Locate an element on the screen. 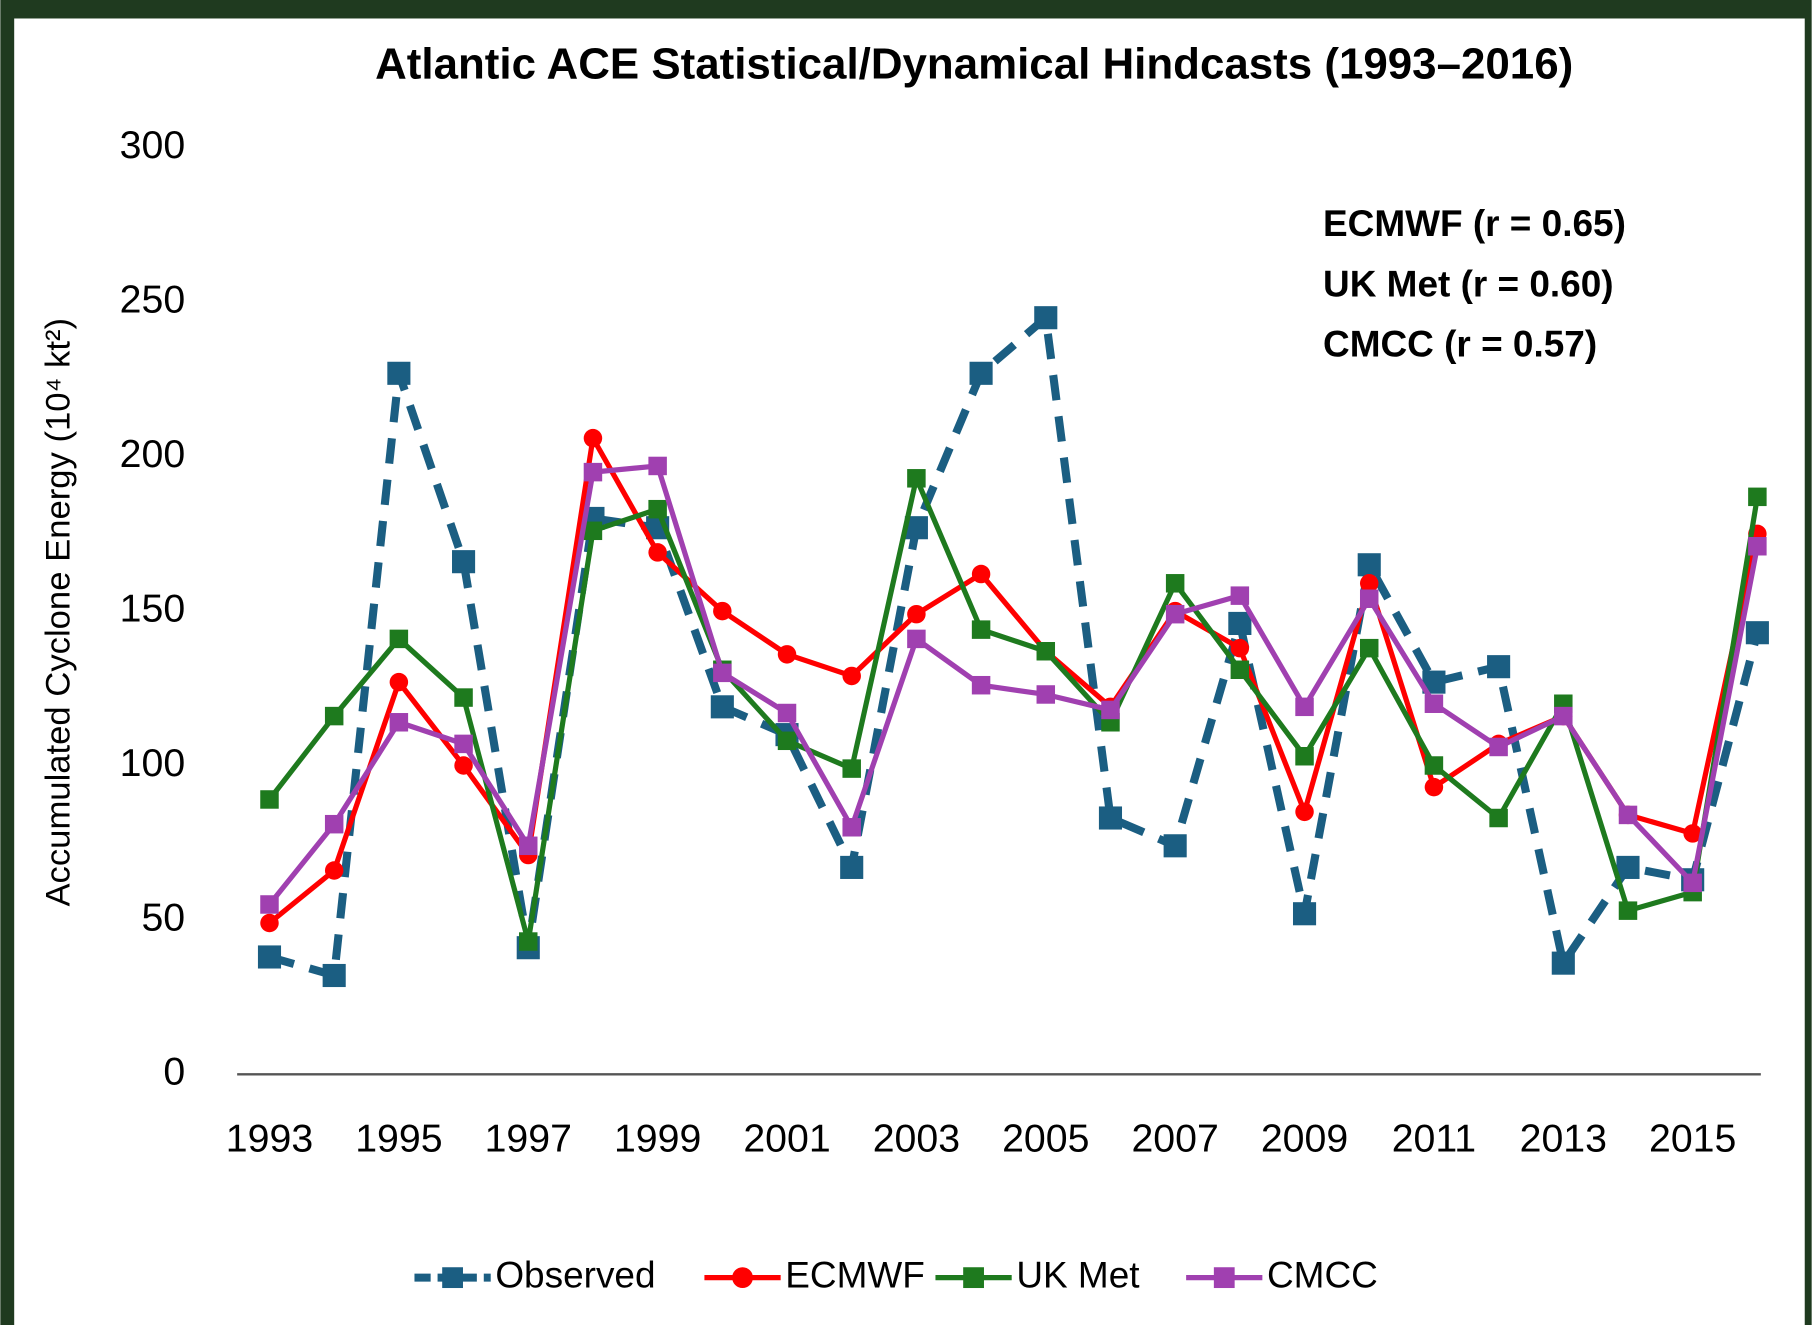 The image size is (1812, 1325). y-axis-label: Accumulated Cyclone Energy (10⁴ kt²) is located at coordinates (59, 612).